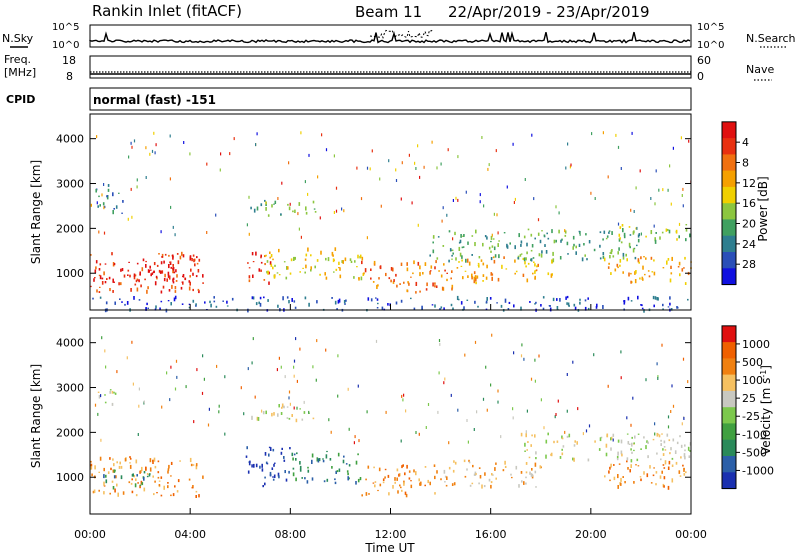  I want to click on date-range: 22/Apr/2019 - 23/Apr/2019, so click(549, 12).